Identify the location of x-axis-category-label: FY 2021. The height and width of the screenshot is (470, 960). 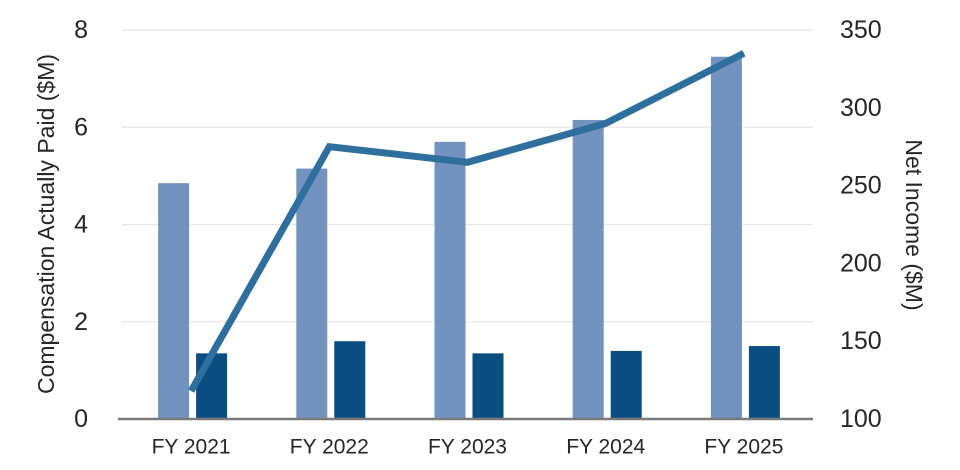
(191, 447).